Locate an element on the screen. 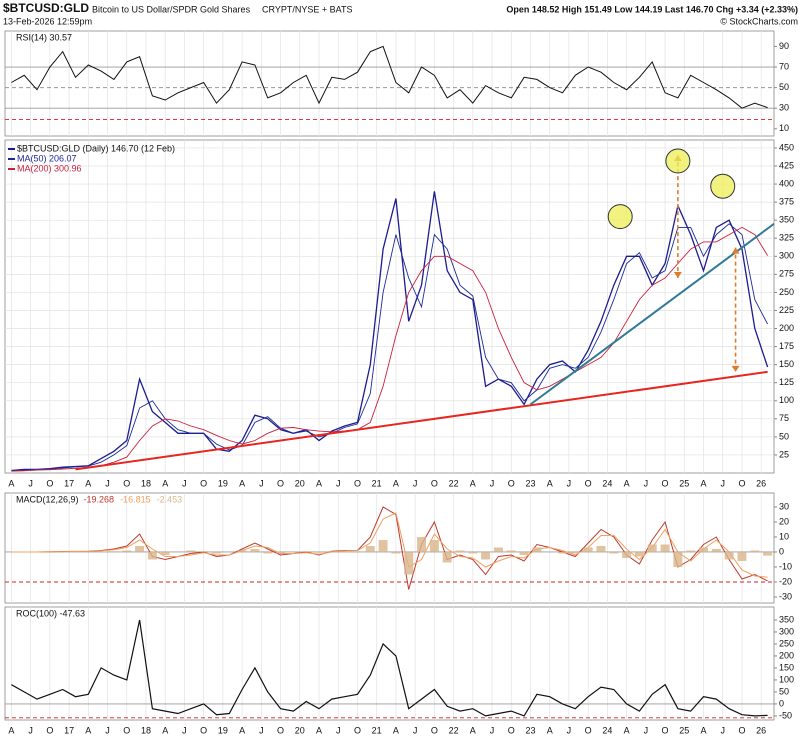 This screenshot has height=739, width=802. y-tick-label: 425 is located at coordinates (786, 165).